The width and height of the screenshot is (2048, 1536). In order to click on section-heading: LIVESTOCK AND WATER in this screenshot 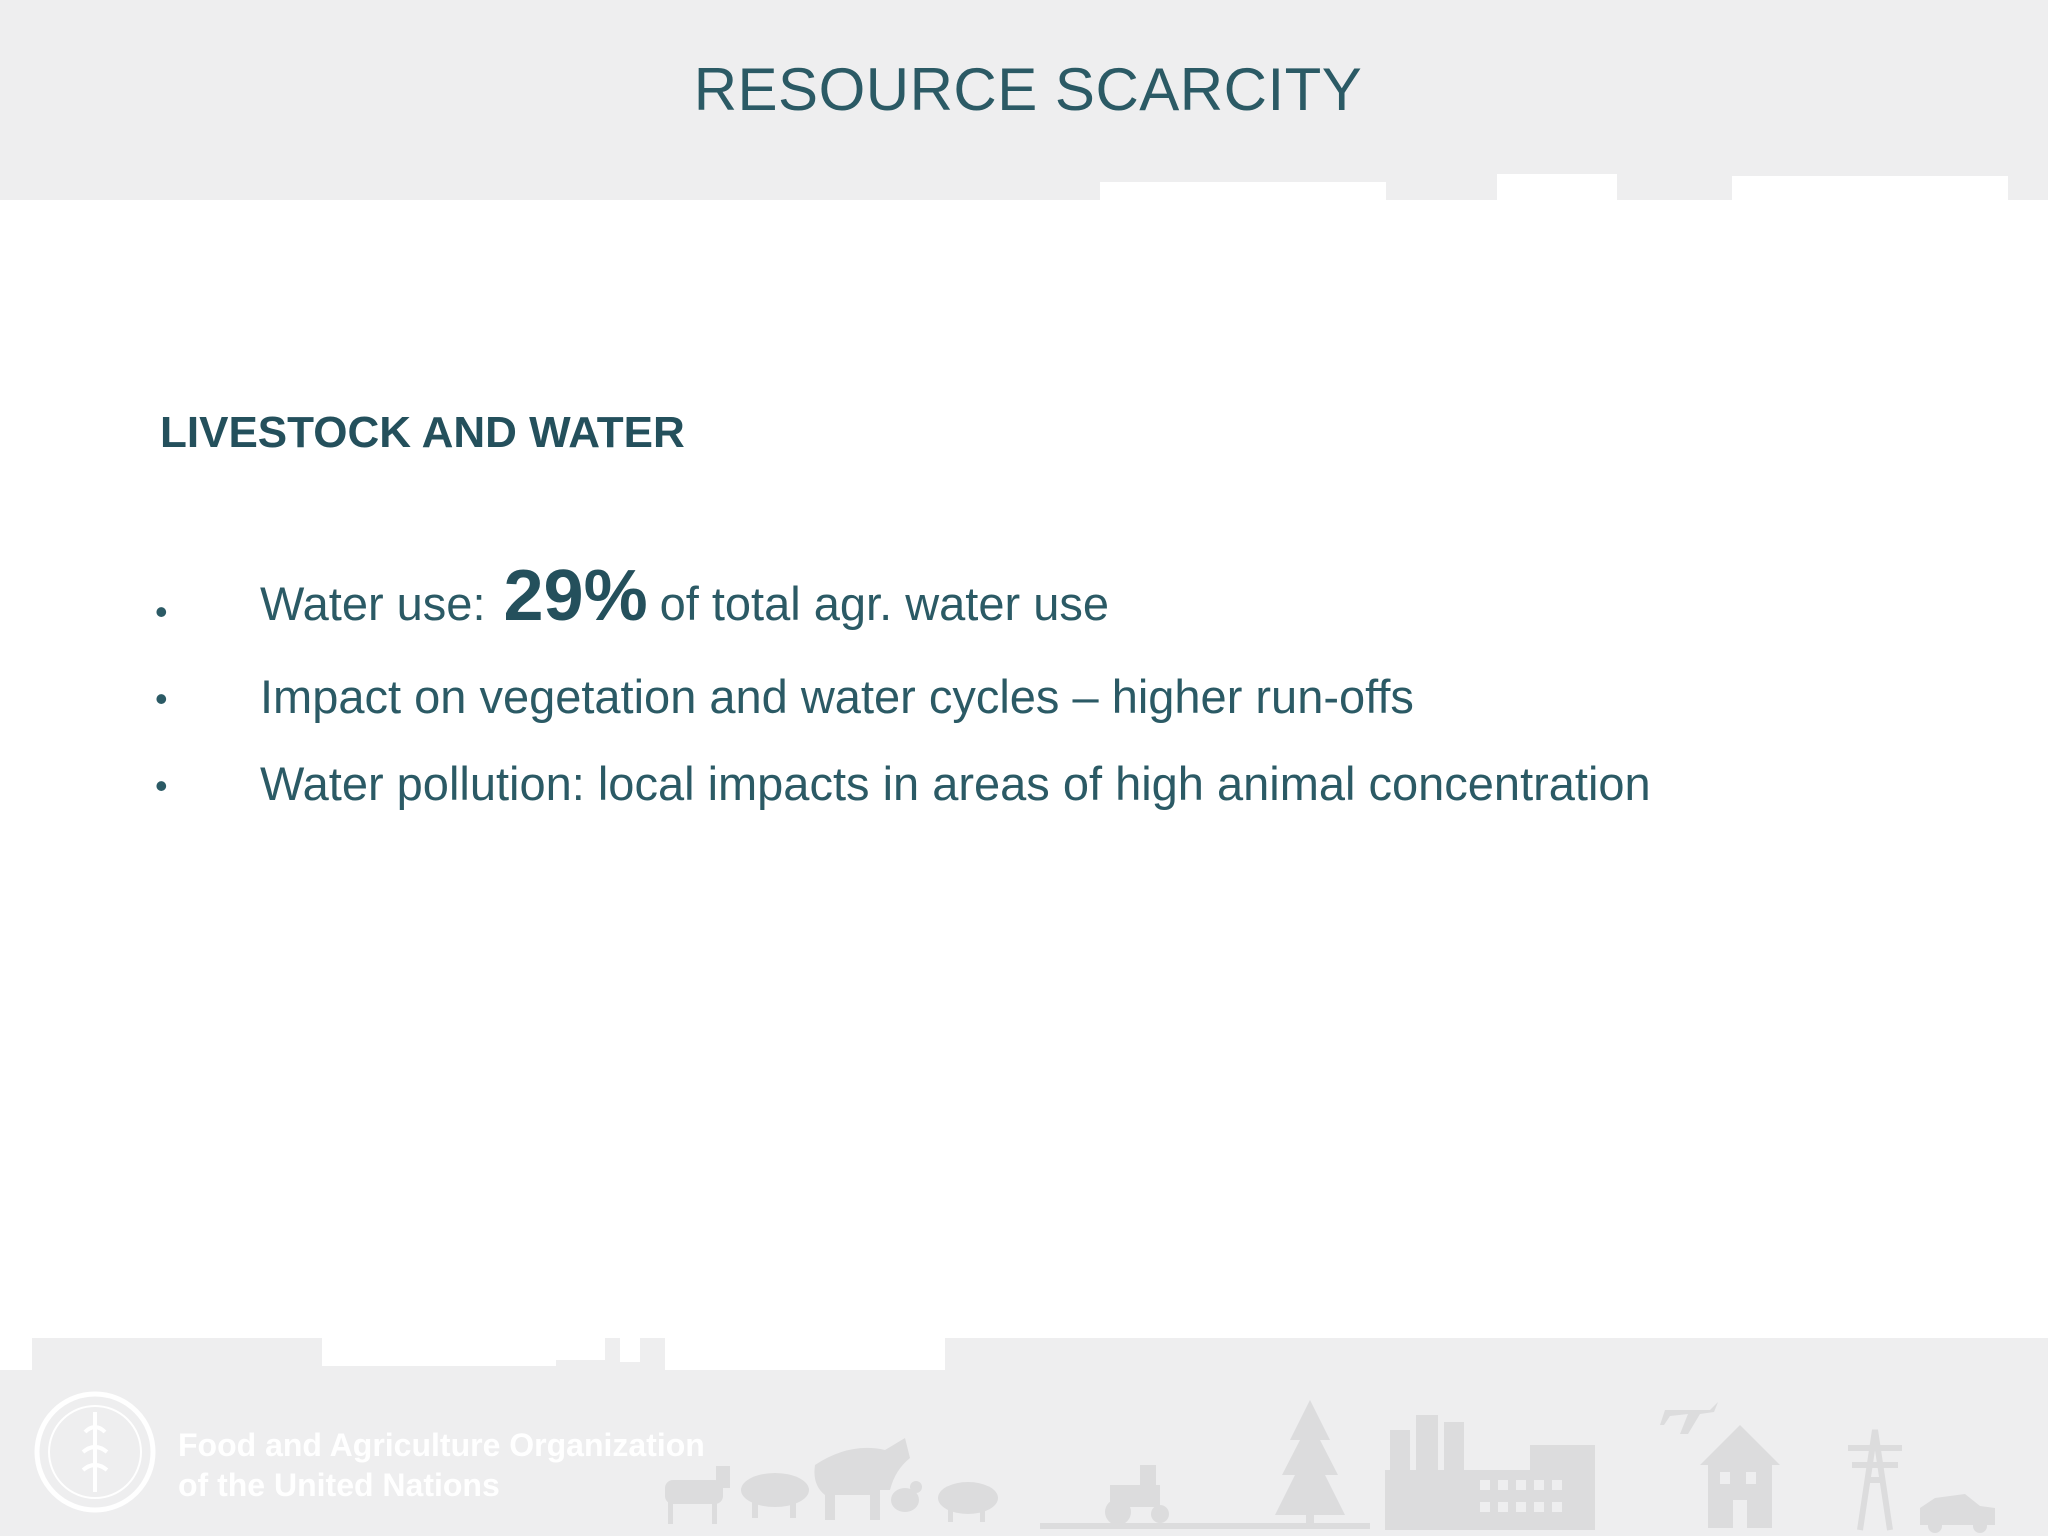, I will do `click(422, 432)`.